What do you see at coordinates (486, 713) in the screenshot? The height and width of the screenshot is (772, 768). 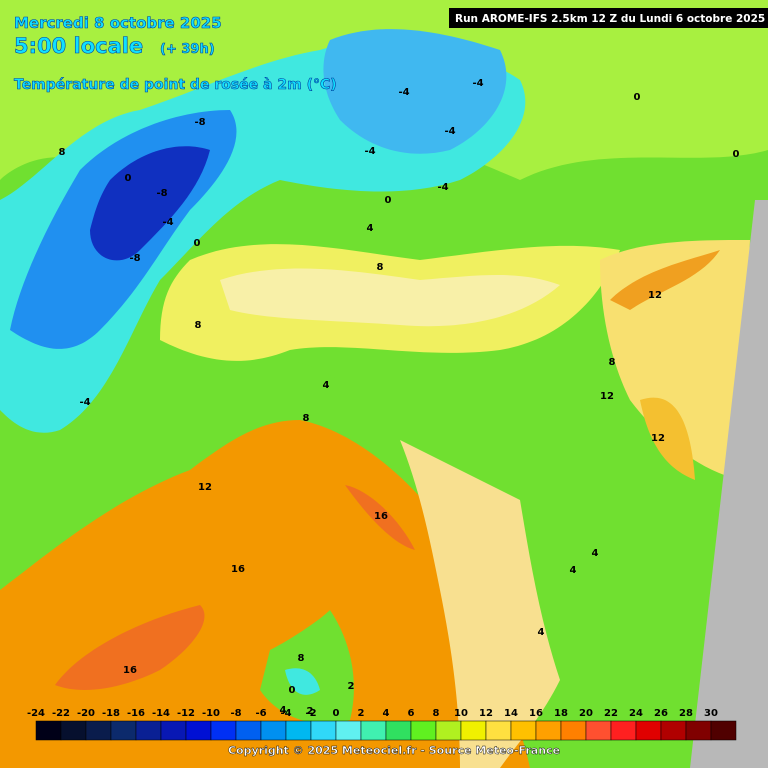 I see `colorbar-tick-label: 12` at bounding box center [486, 713].